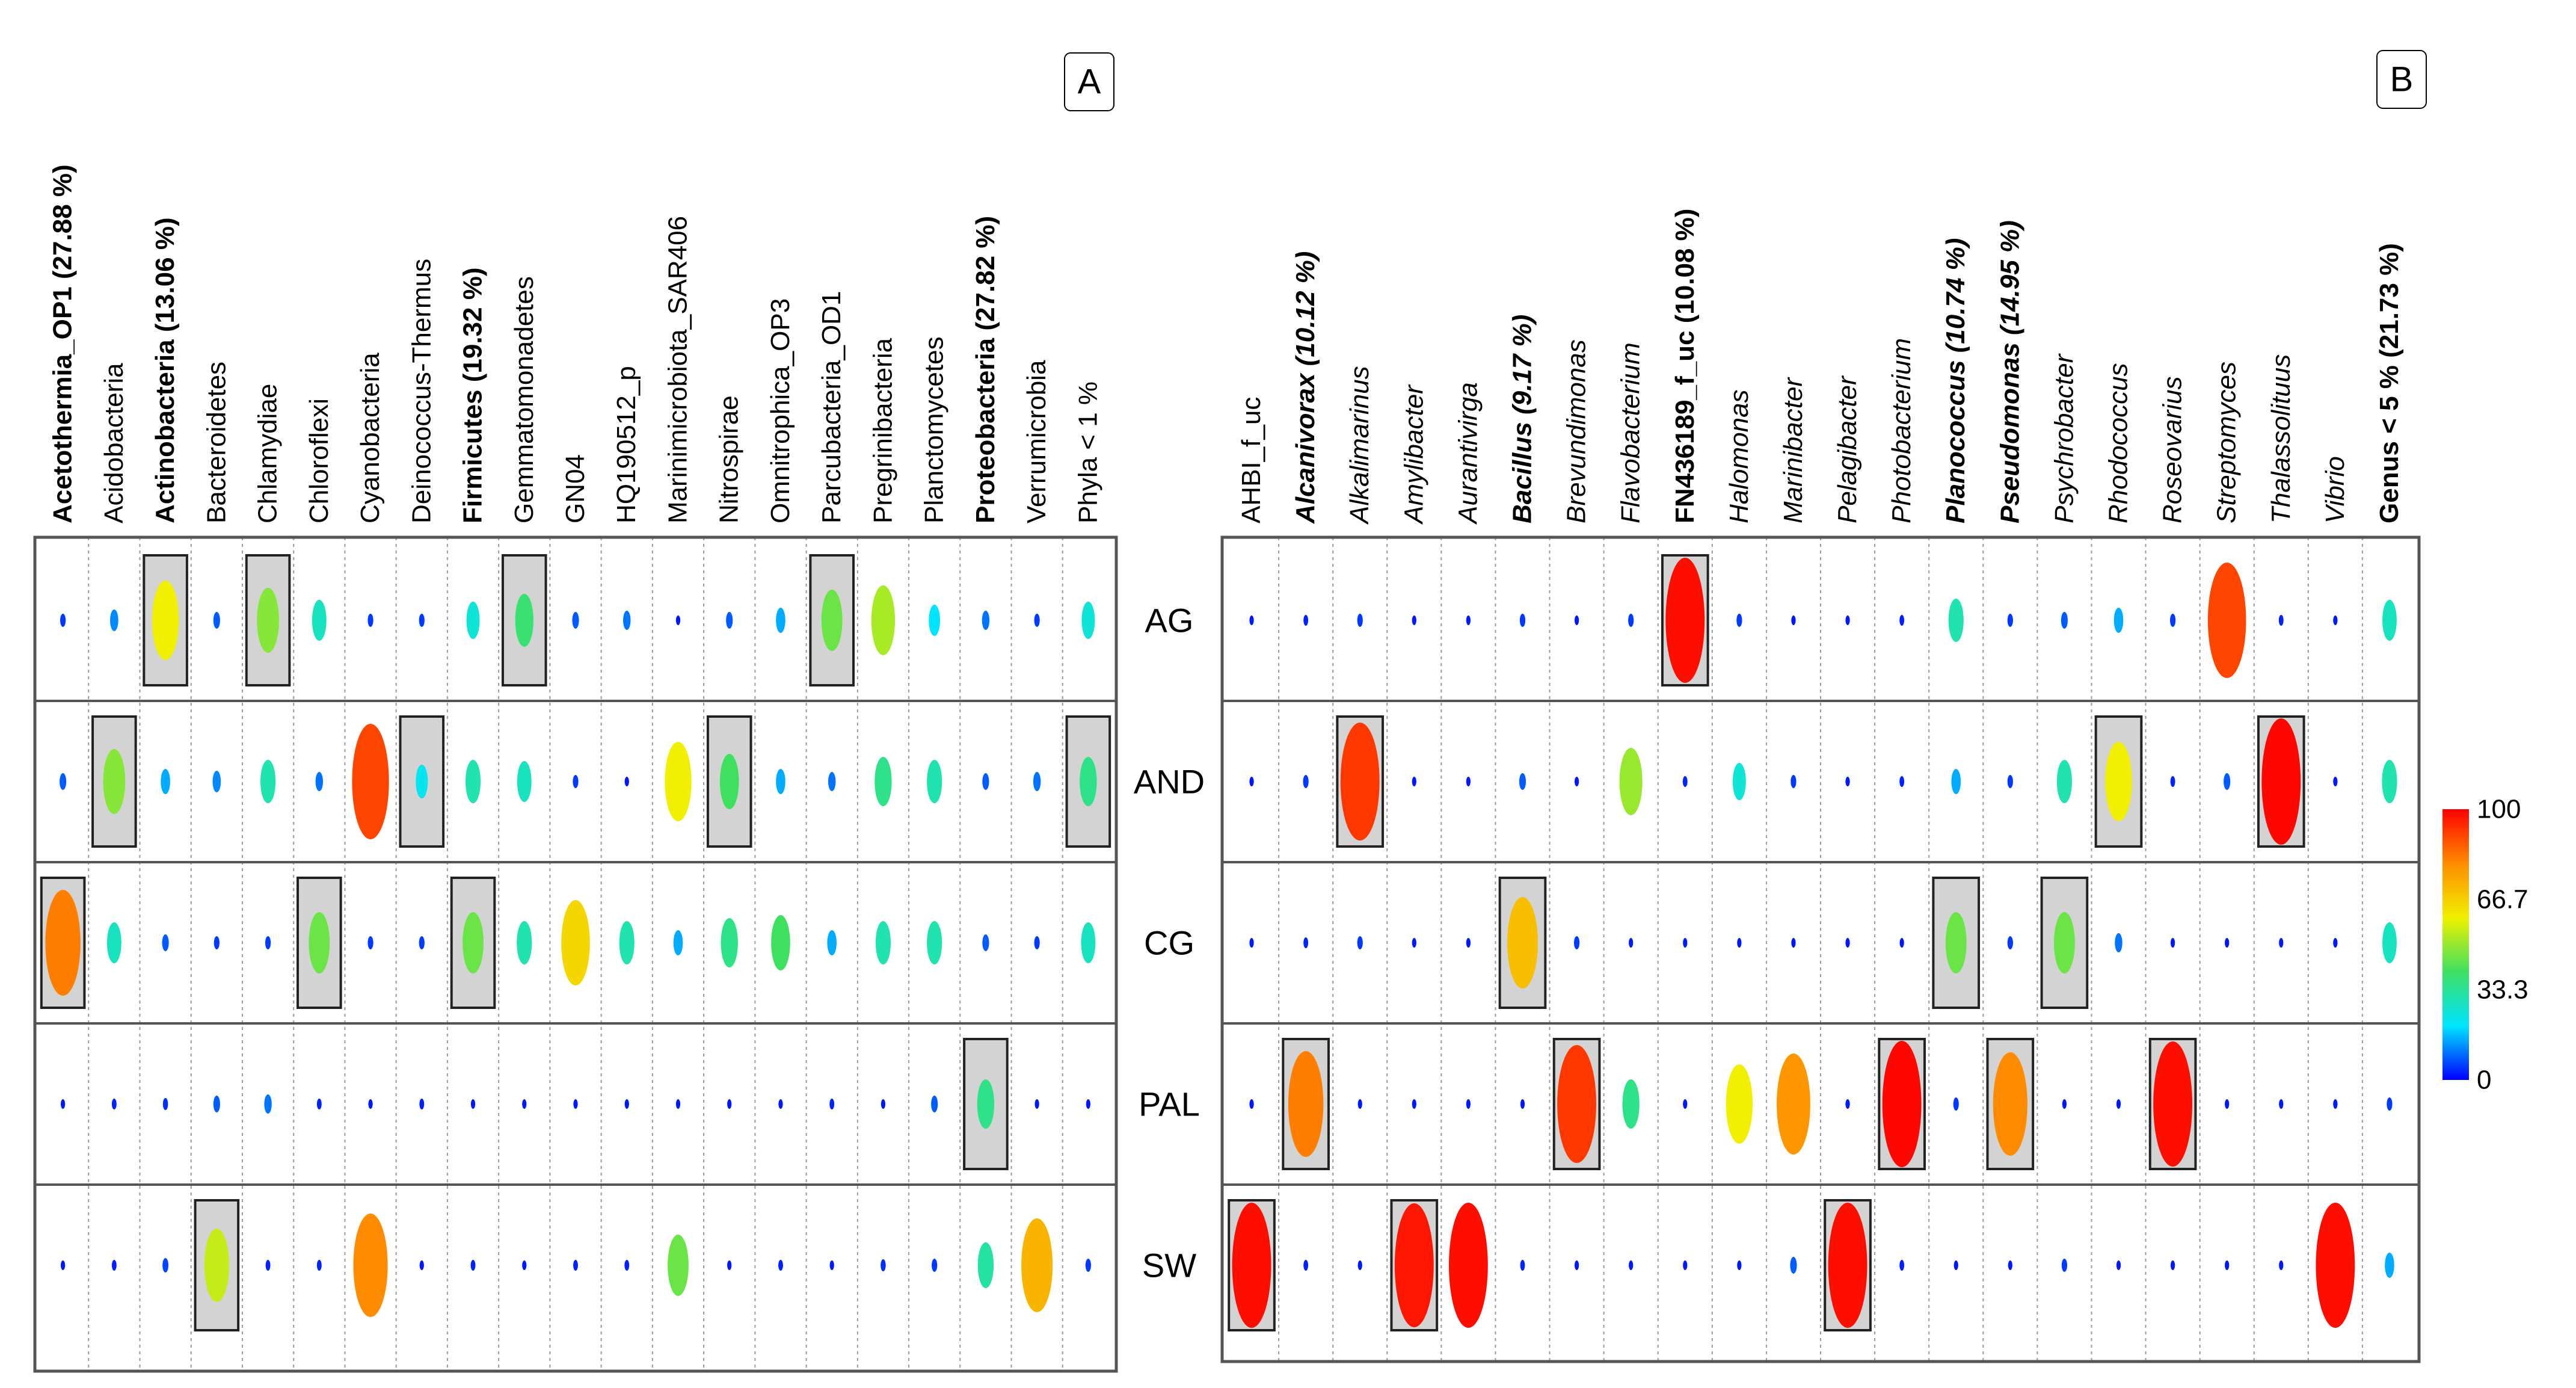 The width and height of the screenshot is (2576, 1388). Describe the element at coordinates (524, 781) in the screenshot. I see `cell-bubble-and-gemmatomonadetes` at that location.